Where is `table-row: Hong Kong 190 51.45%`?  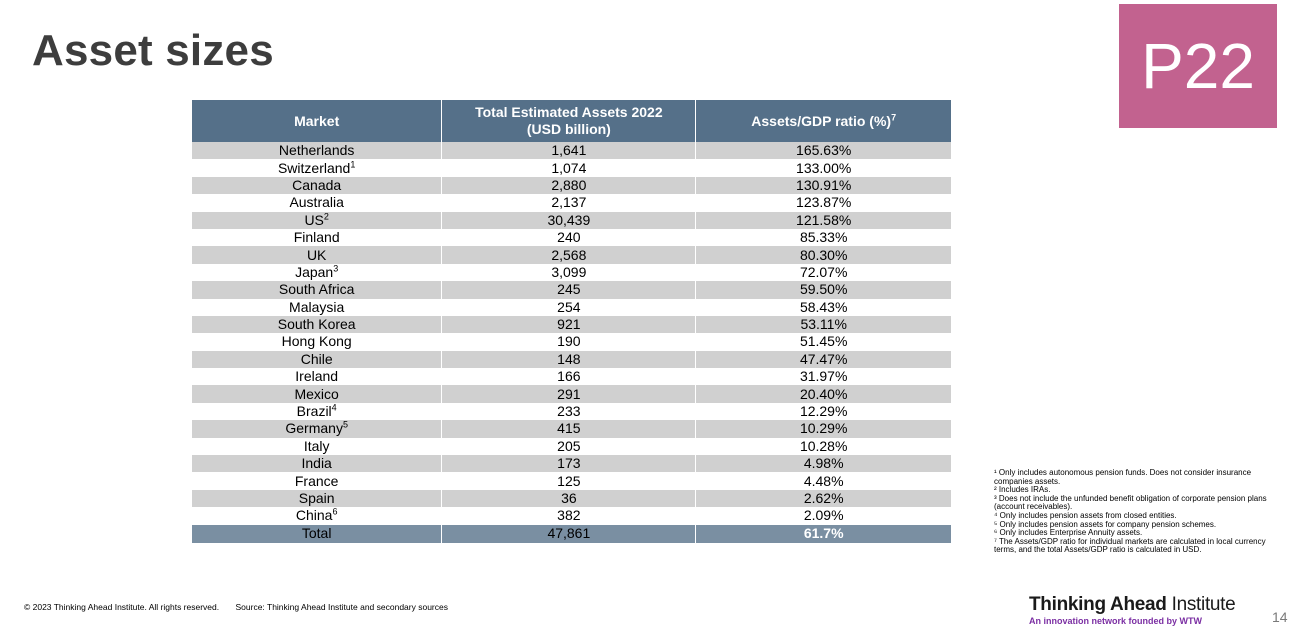 table-row: Hong Kong 190 51.45% is located at coordinates (571, 342).